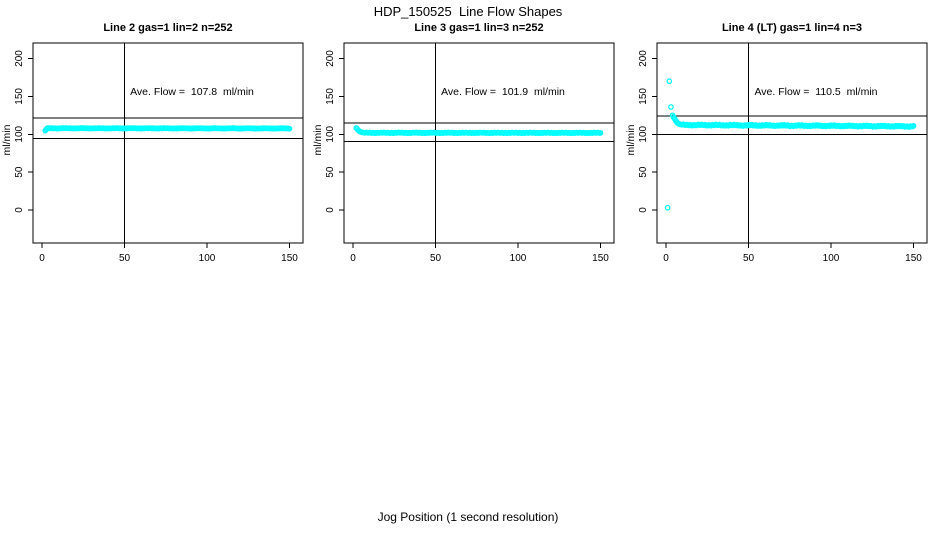 The image size is (936, 540). Describe the element at coordinates (479, 28) in the screenshot. I see `panel-title: Line 3 gas=1 lin=3 n=252` at that location.